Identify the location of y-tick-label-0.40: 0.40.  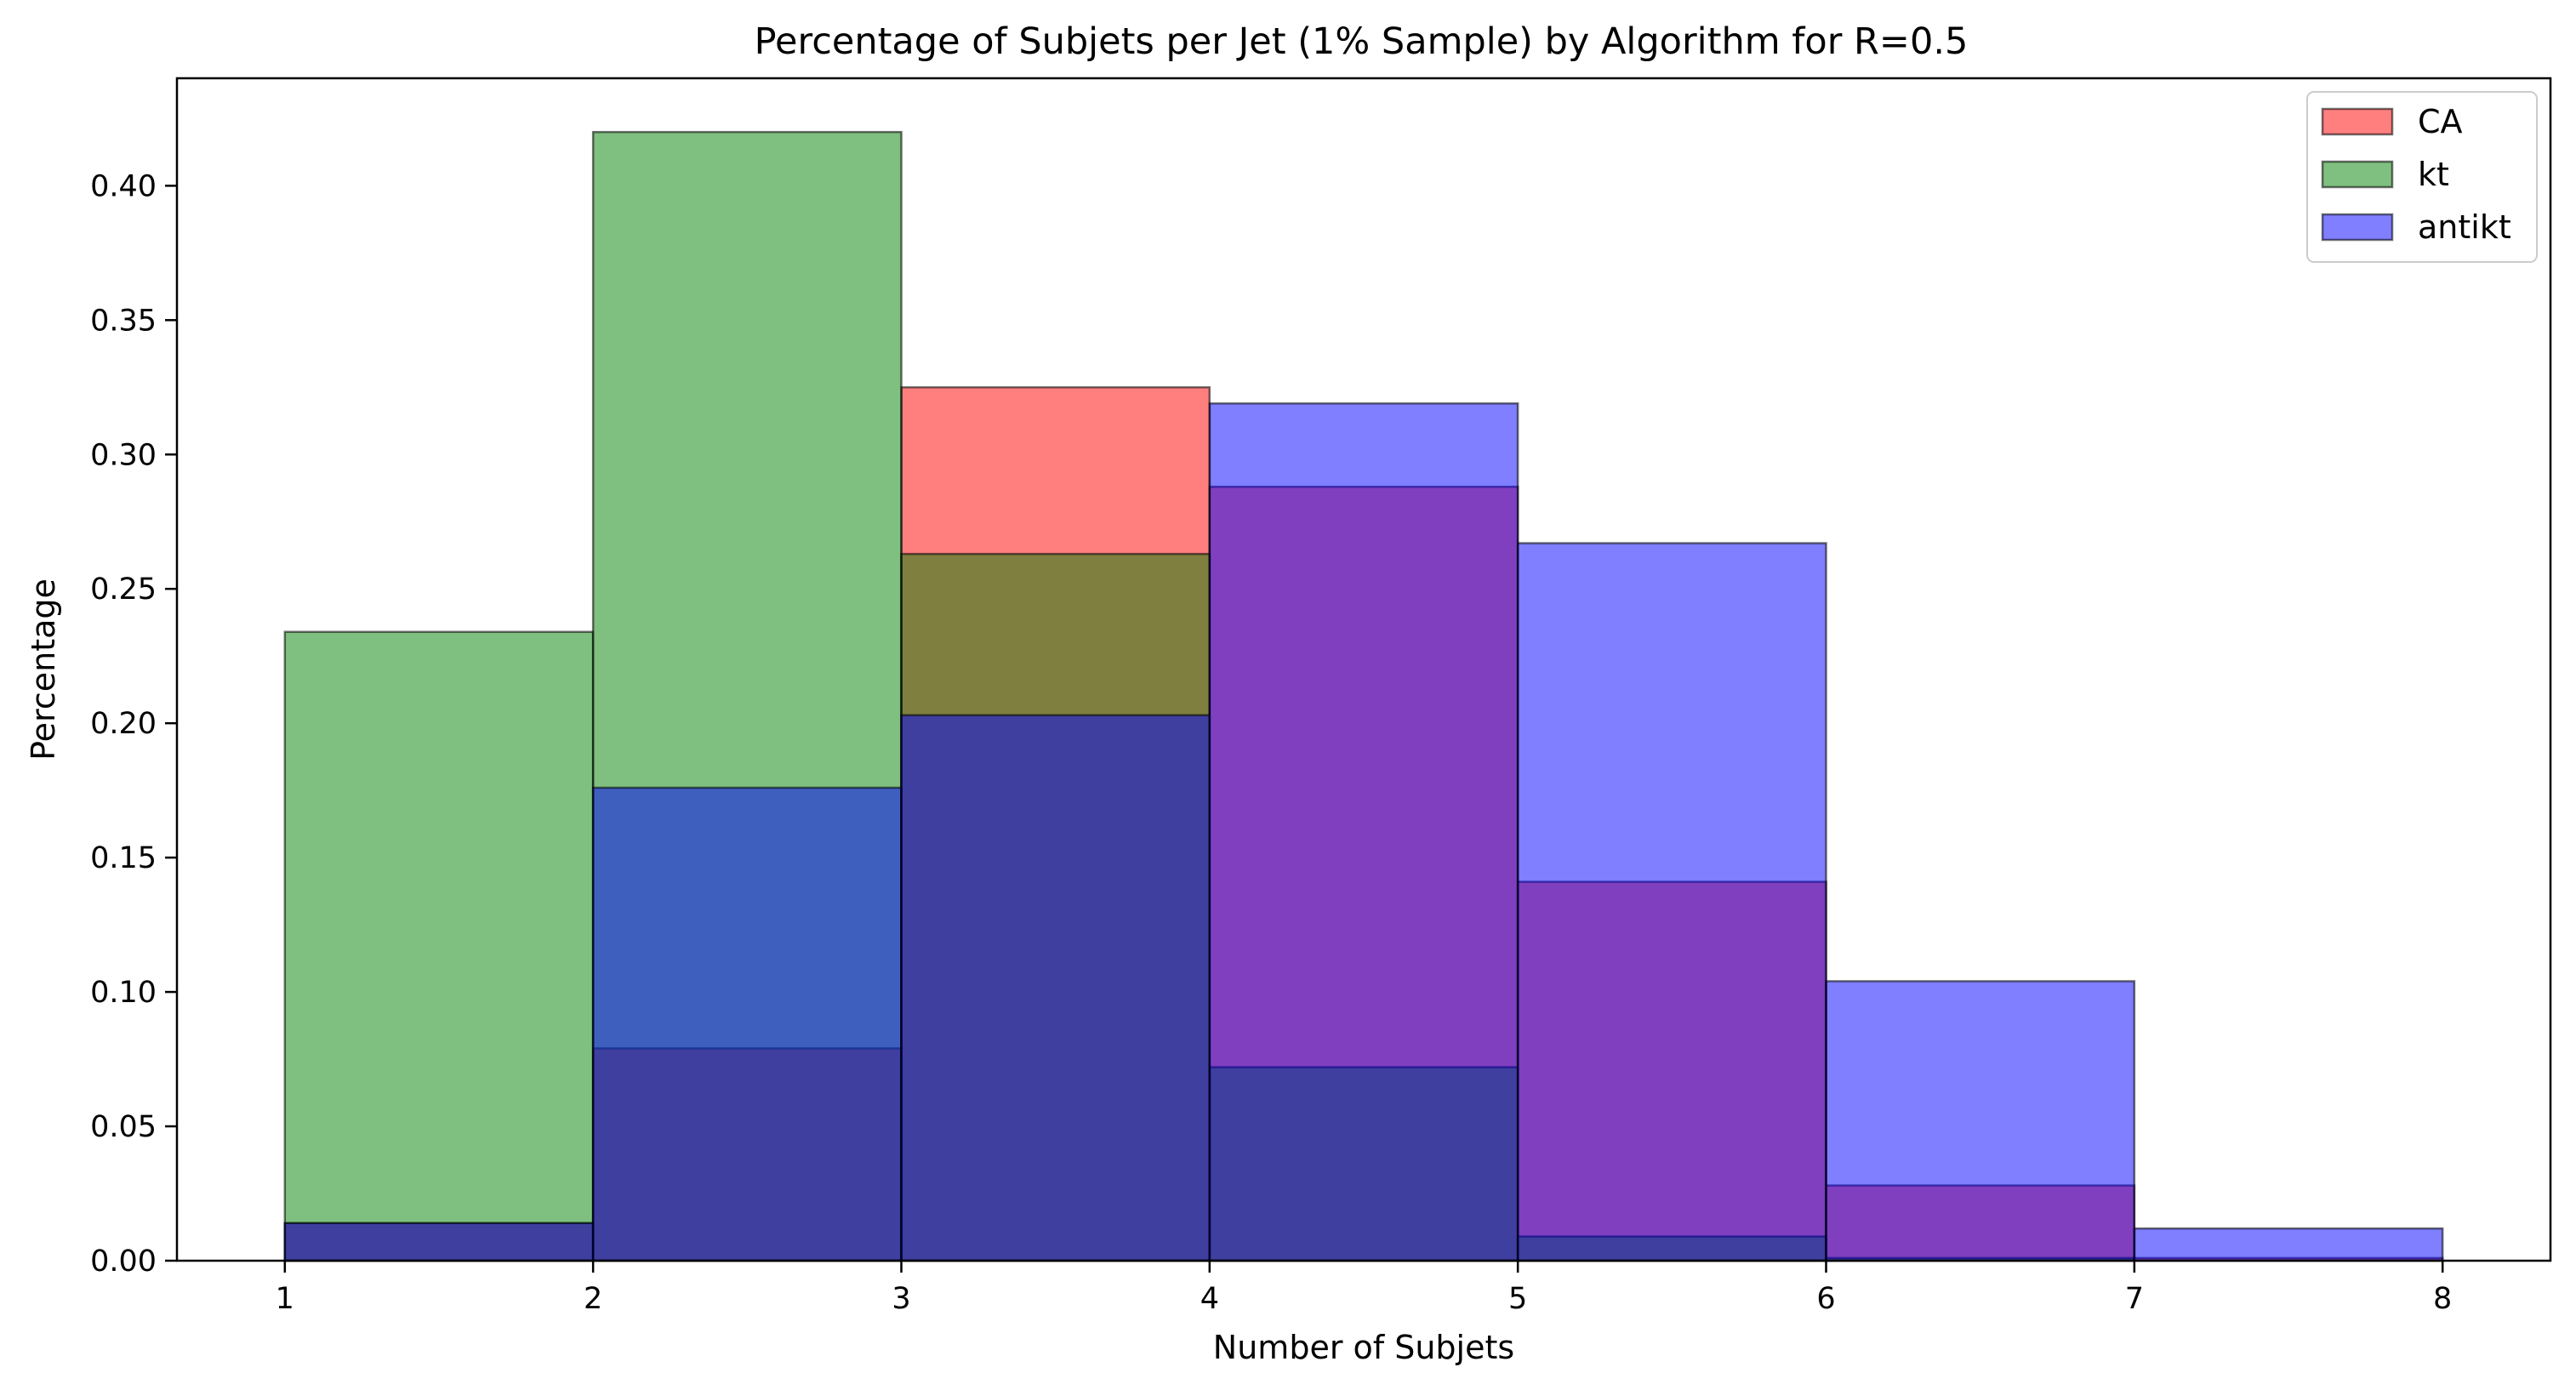
(124, 186).